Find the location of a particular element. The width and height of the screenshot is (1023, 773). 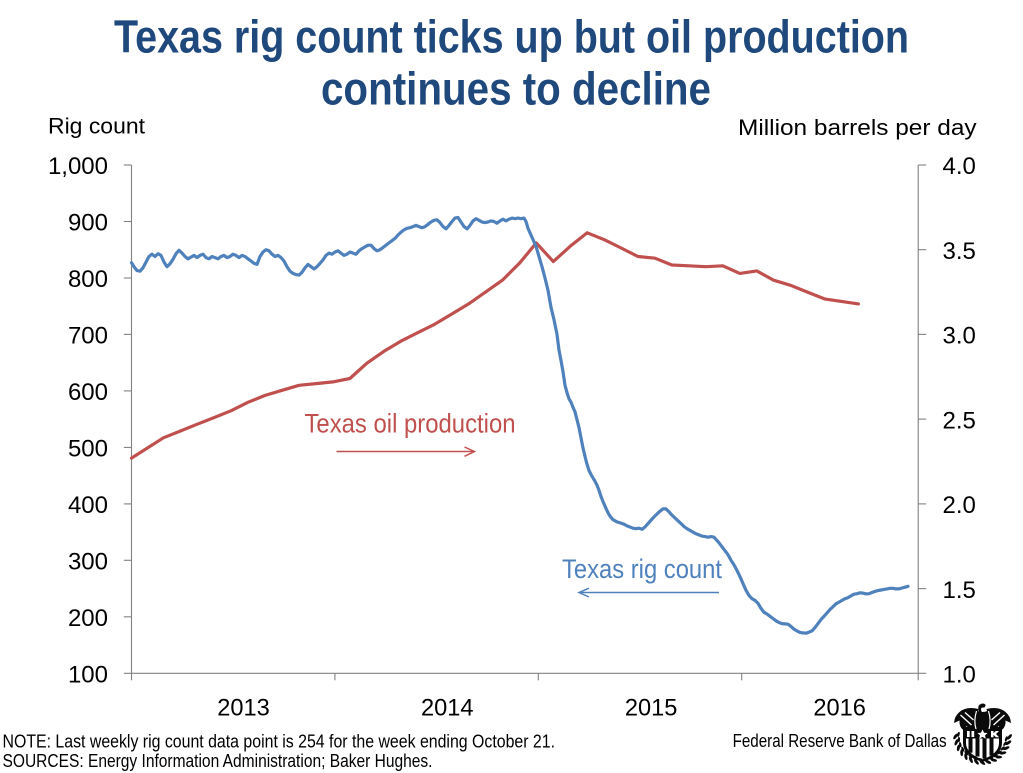

svg-text: 1,000 is located at coordinates (78, 166).